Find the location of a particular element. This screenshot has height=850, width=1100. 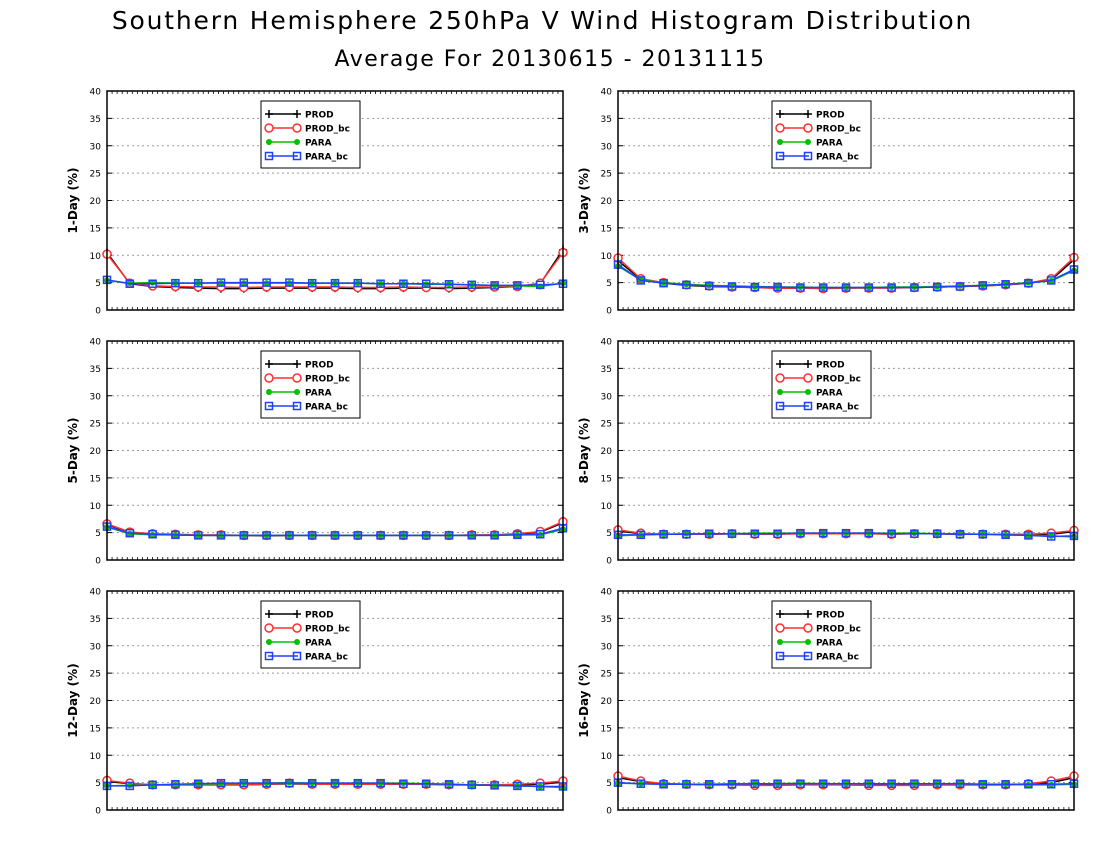

y-axis-label: 12-Day (%) is located at coordinates (73, 700).